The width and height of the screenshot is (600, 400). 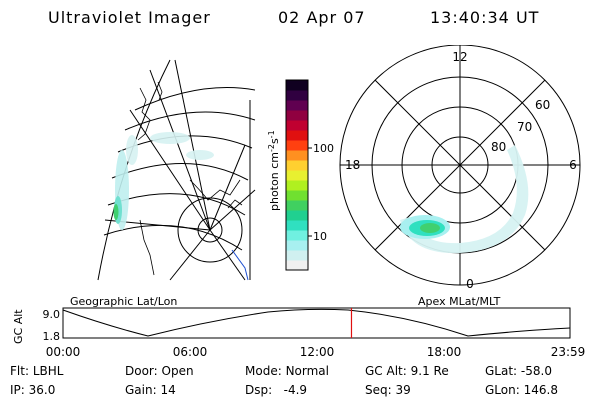 What do you see at coordinates (190, 351) in the screenshot?
I see `xtick-0600: 06:00` at bounding box center [190, 351].